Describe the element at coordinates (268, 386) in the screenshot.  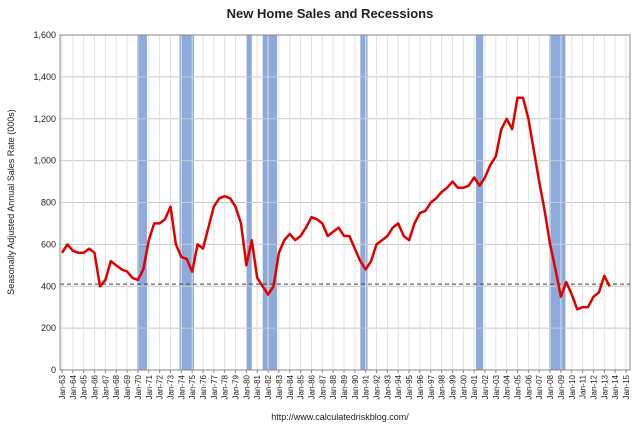
I see `x-tick-label: Jan-82` at that location.